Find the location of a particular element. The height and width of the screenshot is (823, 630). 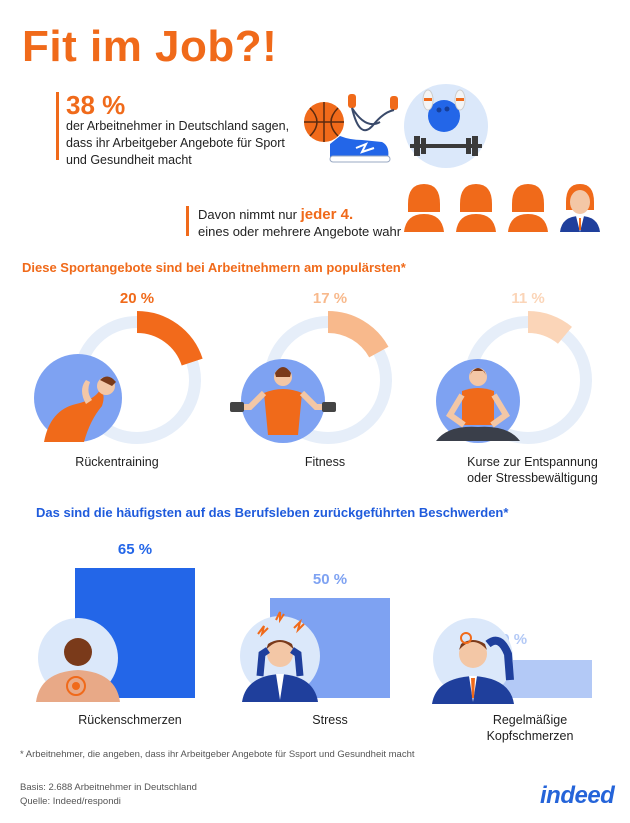

bar-category-2: Regelmäßige Kopfschmerzen is located at coordinates (530, 728).